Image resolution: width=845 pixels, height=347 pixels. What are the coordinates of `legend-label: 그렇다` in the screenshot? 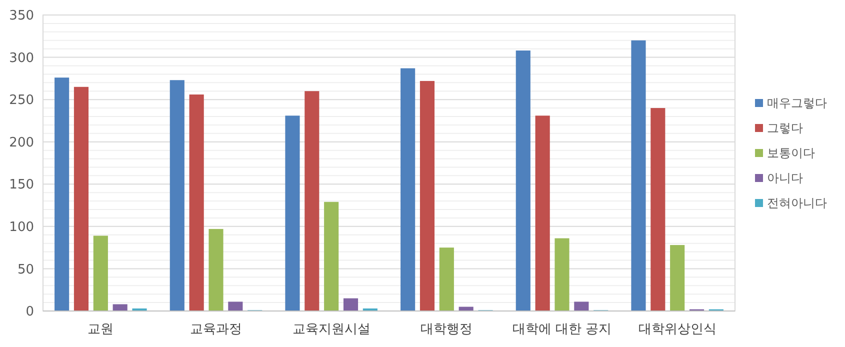 It's located at (785, 128).